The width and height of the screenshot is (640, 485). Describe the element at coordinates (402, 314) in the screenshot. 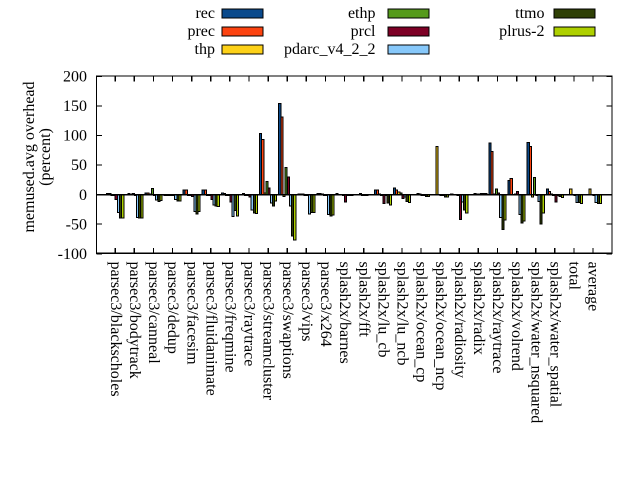

I see `svg-text: splash2x/lu_ncb` at that location.